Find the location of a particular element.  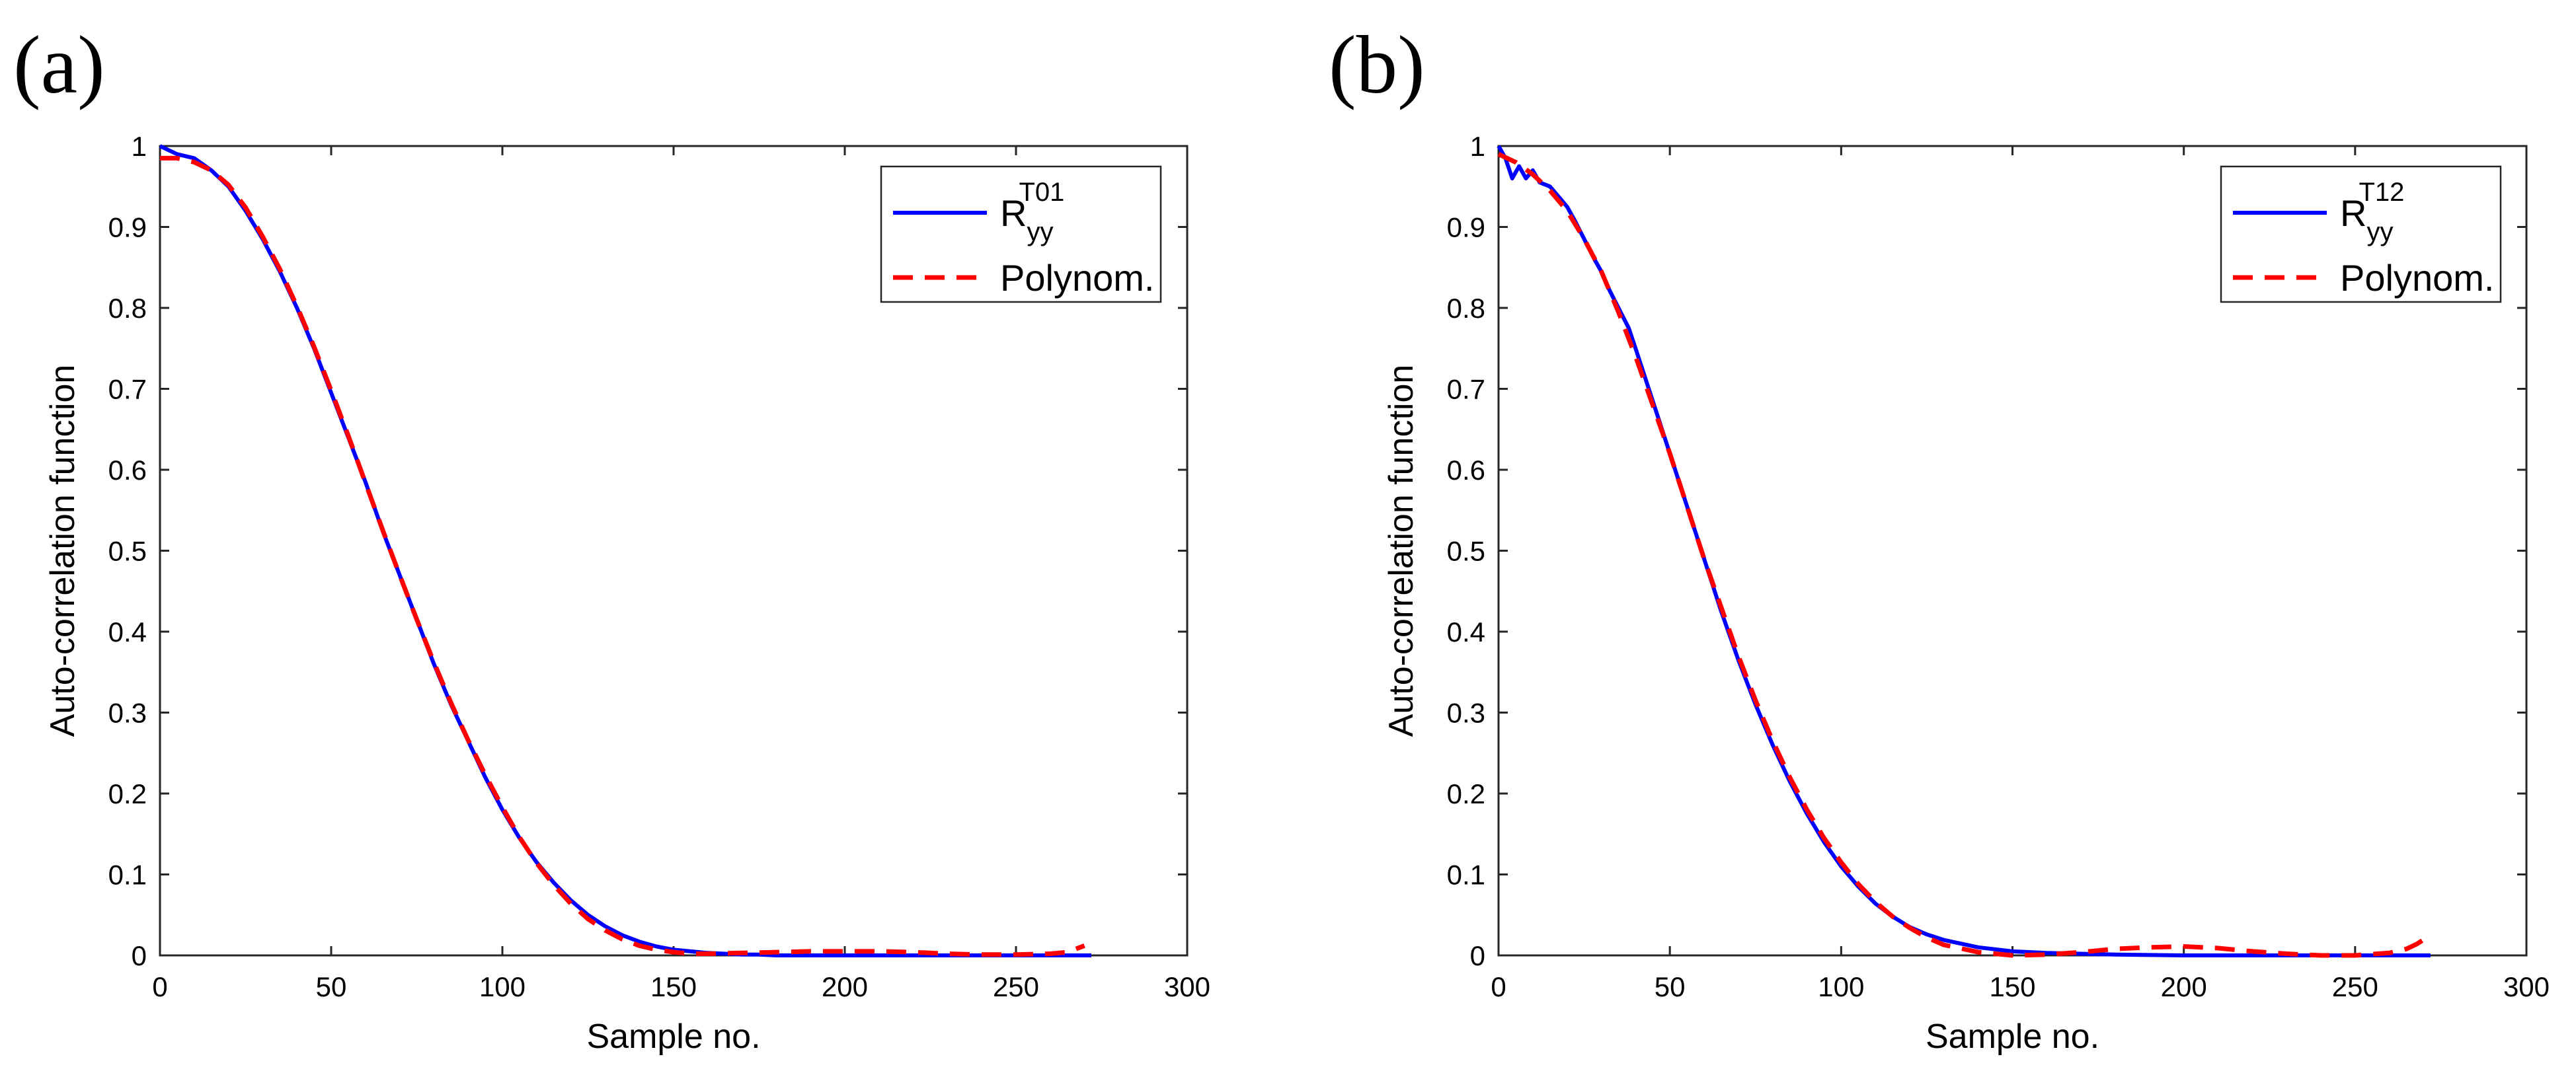

y-tick-label-a: 0.1 is located at coordinates (127, 876).